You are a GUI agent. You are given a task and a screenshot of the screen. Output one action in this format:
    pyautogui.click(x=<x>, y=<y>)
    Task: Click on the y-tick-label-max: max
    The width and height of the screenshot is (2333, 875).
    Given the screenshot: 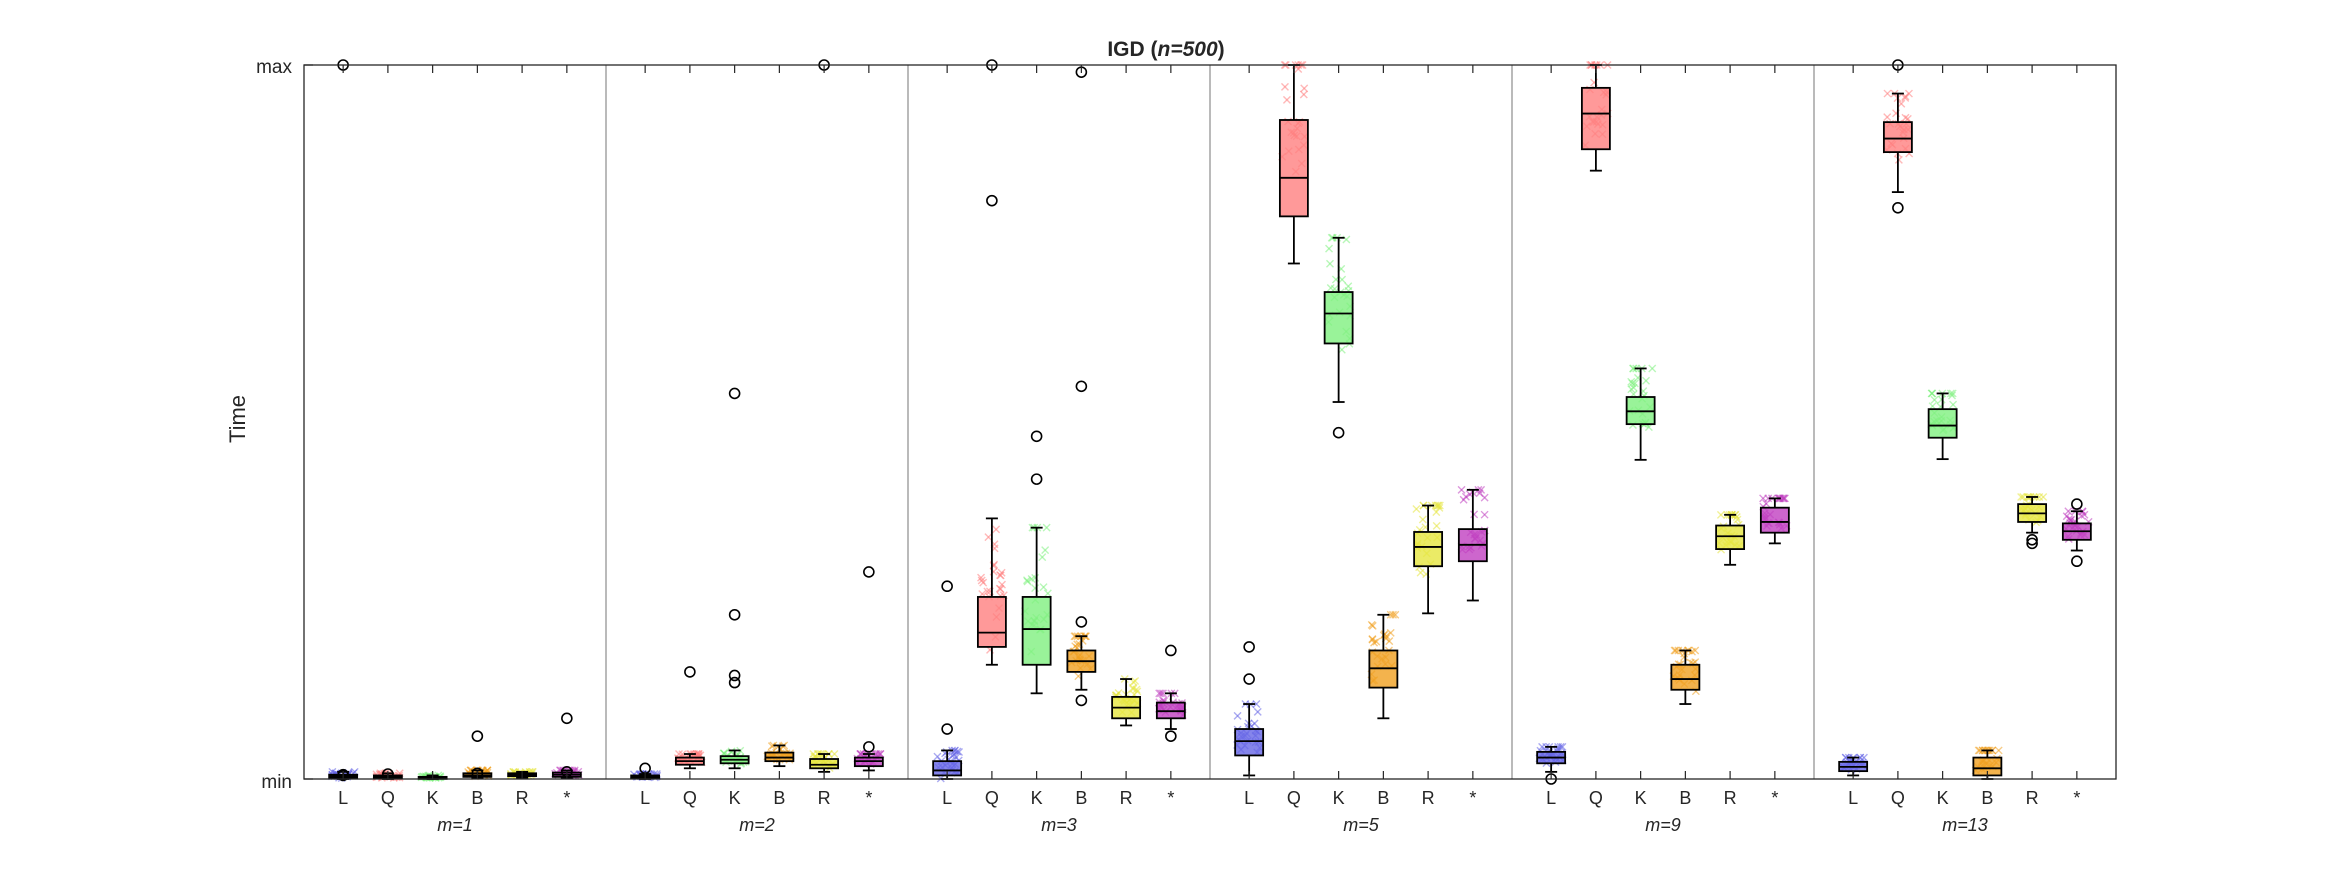 What is the action you would take?
    pyautogui.click(x=274, y=67)
    